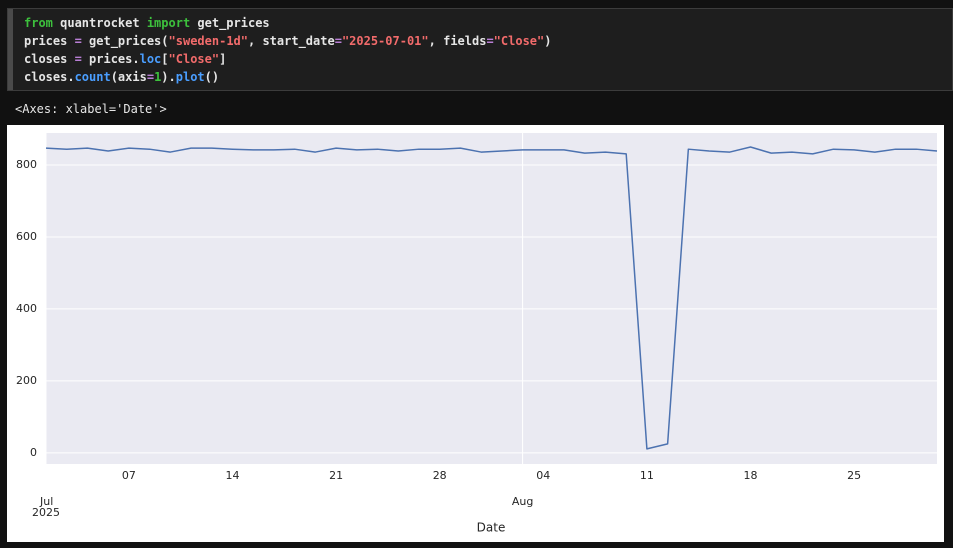  What do you see at coordinates (232, 475) in the screenshot?
I see `x-tick-label: 14` at bounding box center [232, 475].